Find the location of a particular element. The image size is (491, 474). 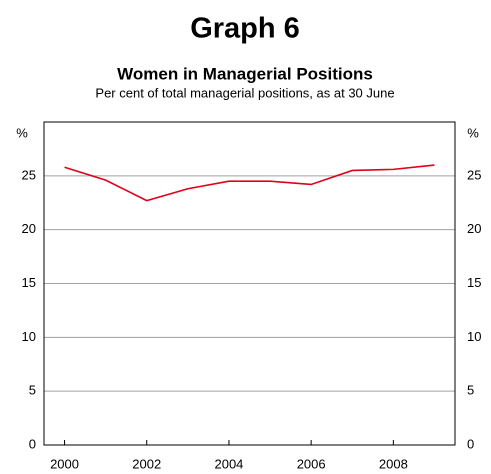

y-tick-label: 15 is located at coordinates (29, 282).